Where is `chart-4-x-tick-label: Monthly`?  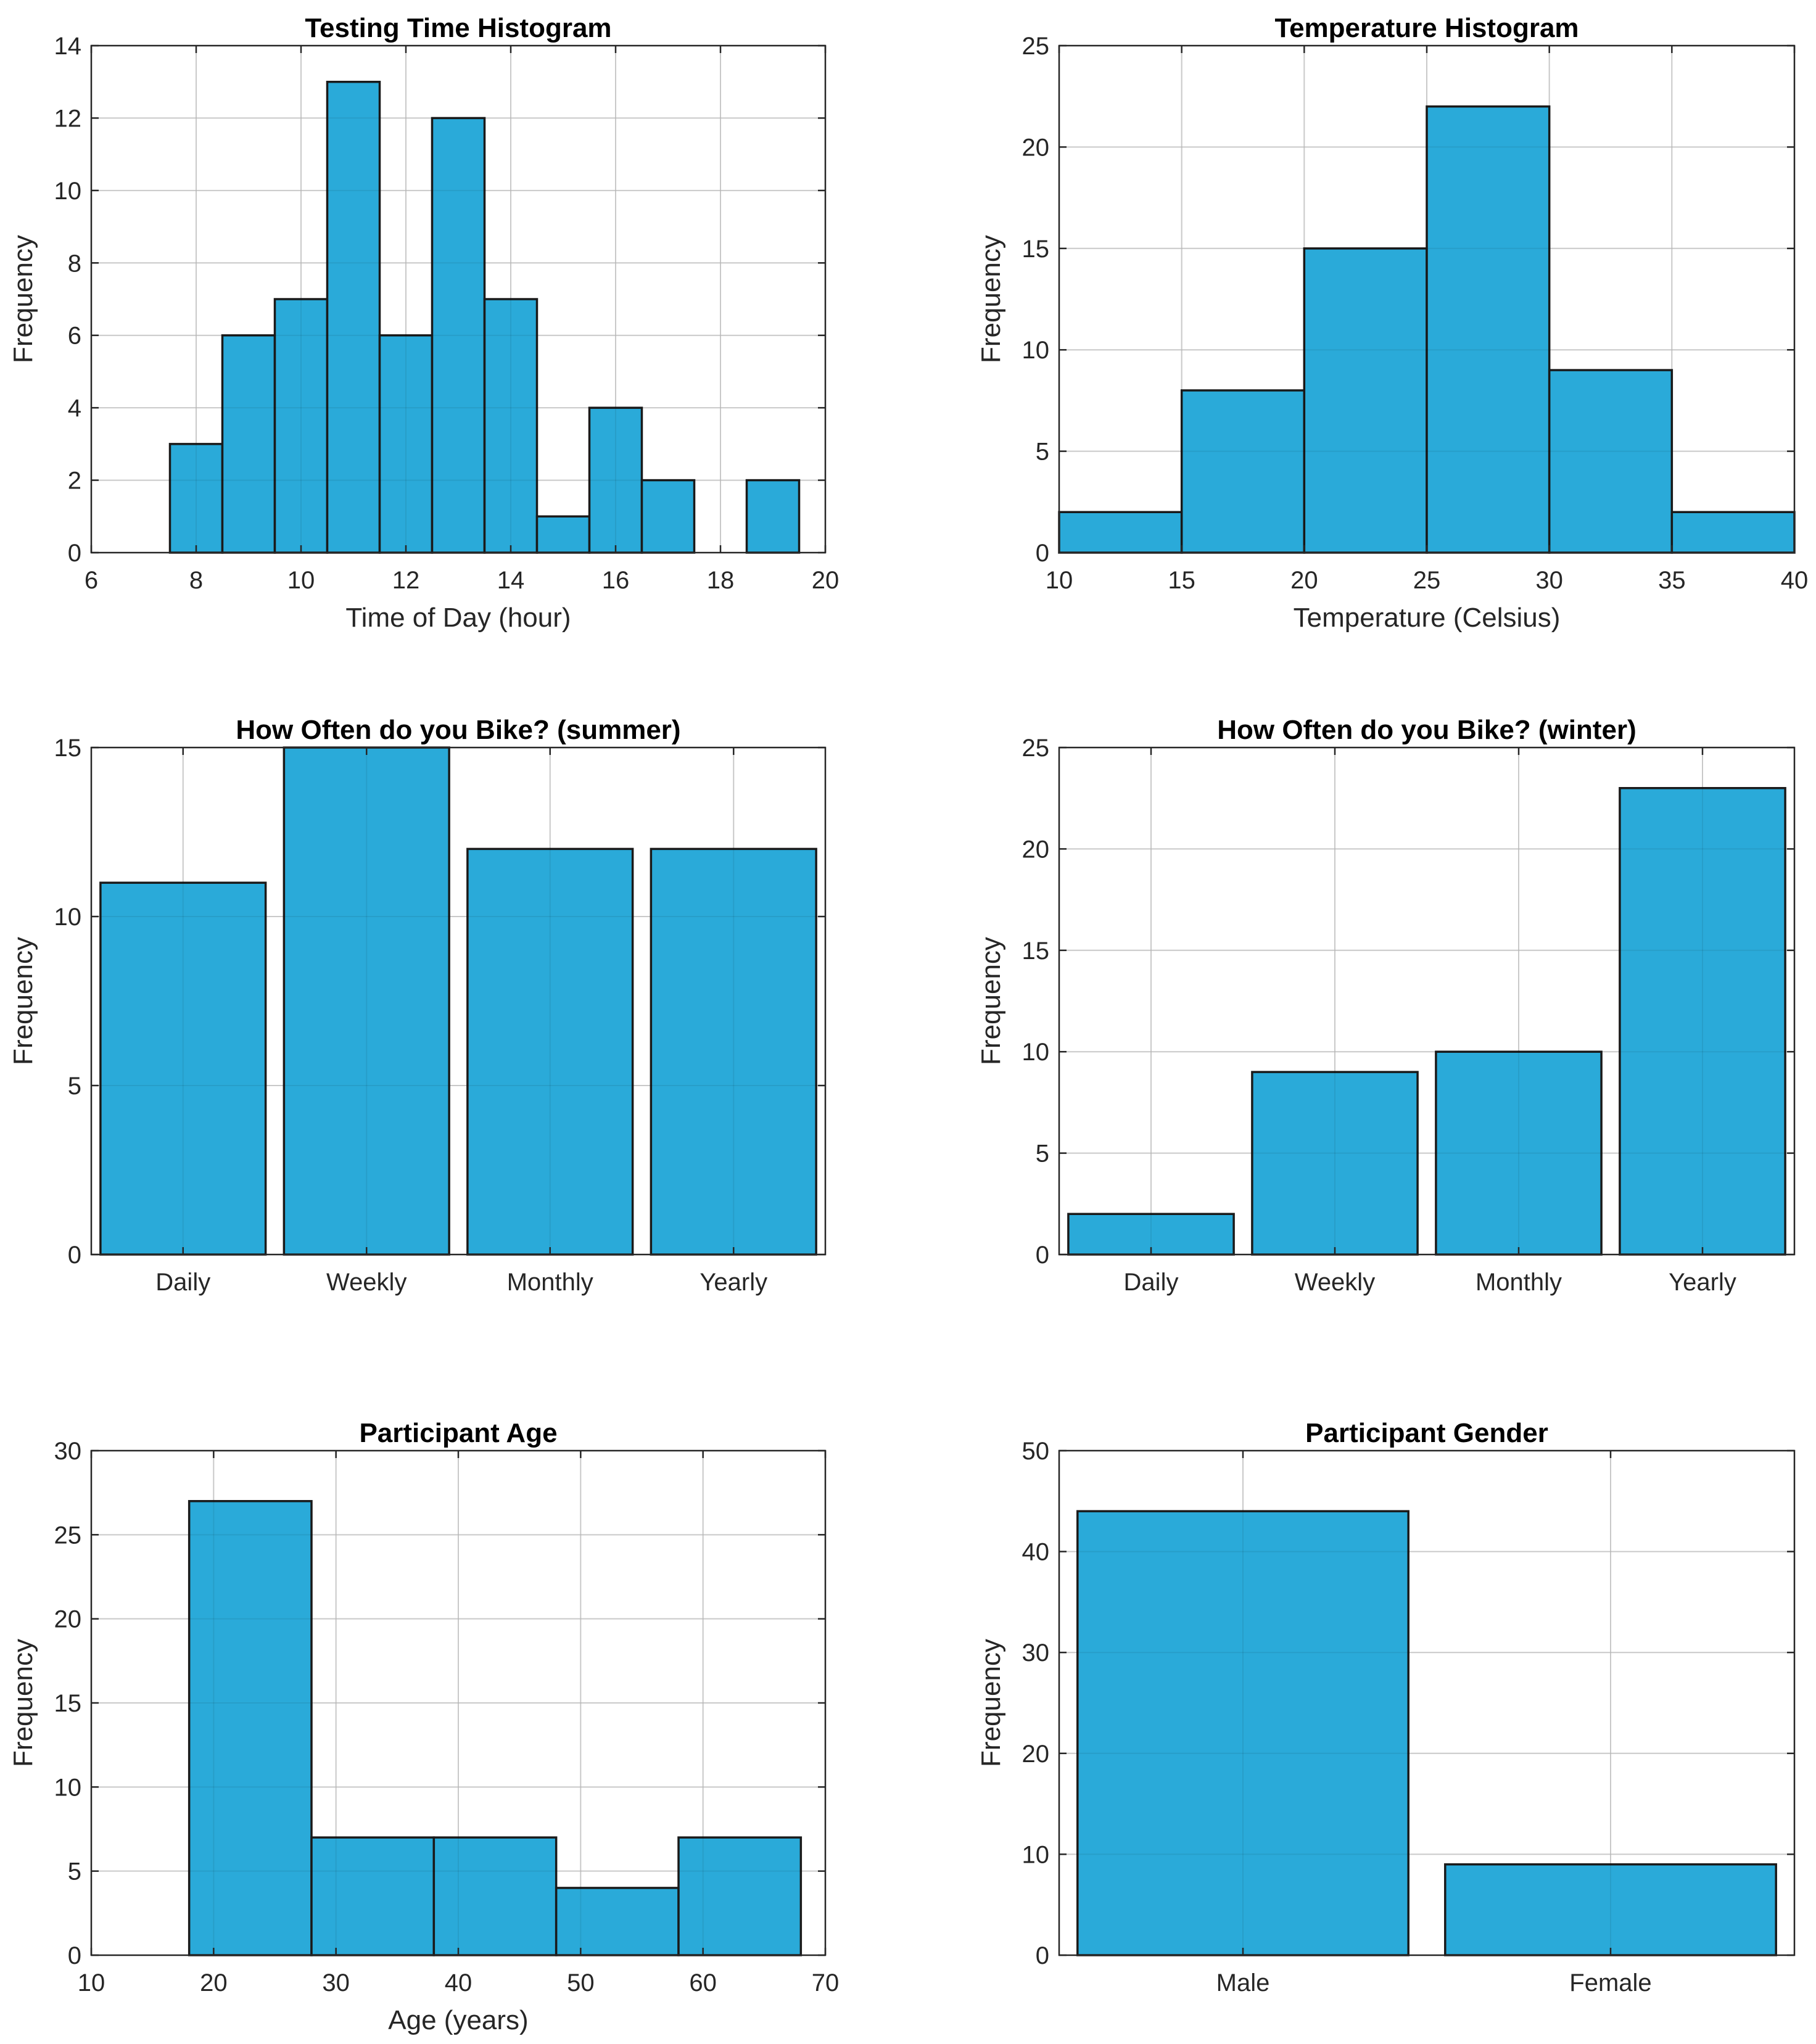
chart-4-x-tick-label: Monthly is located at coordinates (1519, 1283).